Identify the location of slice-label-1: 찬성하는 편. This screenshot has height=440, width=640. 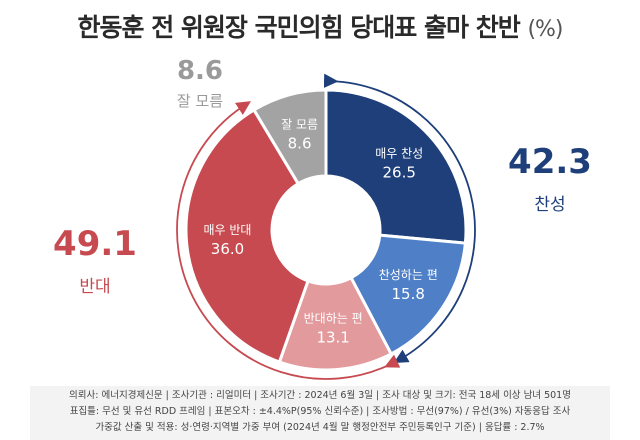
(408, 274).